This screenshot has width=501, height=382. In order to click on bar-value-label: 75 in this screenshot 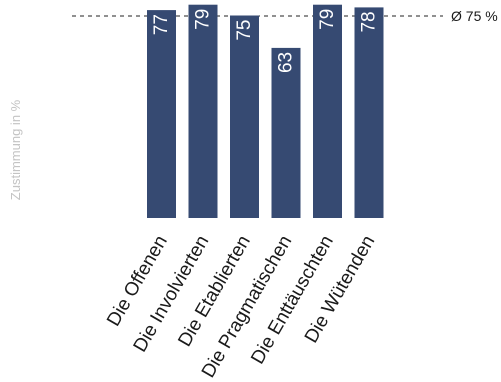, I will do `click(244, 30)`.